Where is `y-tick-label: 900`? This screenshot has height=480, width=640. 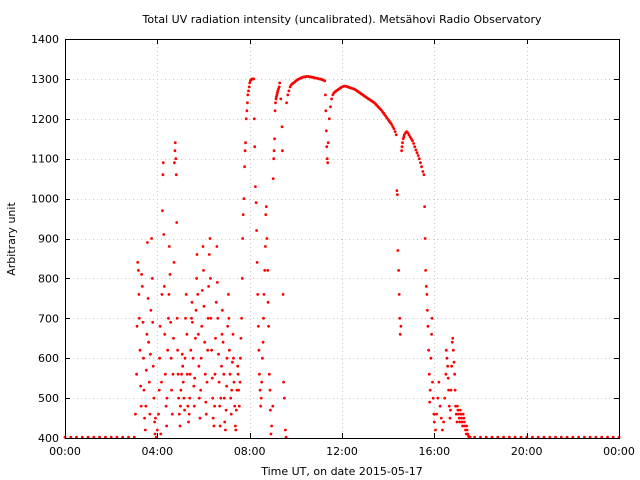 y-tick-label: 900 is located at coordinates (48, 239).